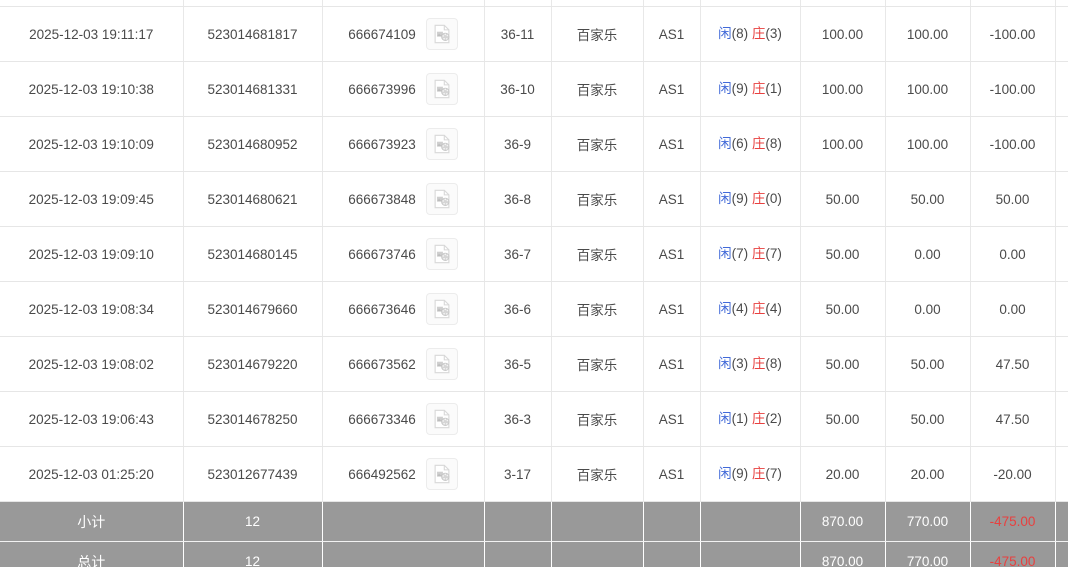  What do you see at coordinates (382, 199) in the screenshot?
I see `media-id-label: 666673848` at bounding box center [382, 199].